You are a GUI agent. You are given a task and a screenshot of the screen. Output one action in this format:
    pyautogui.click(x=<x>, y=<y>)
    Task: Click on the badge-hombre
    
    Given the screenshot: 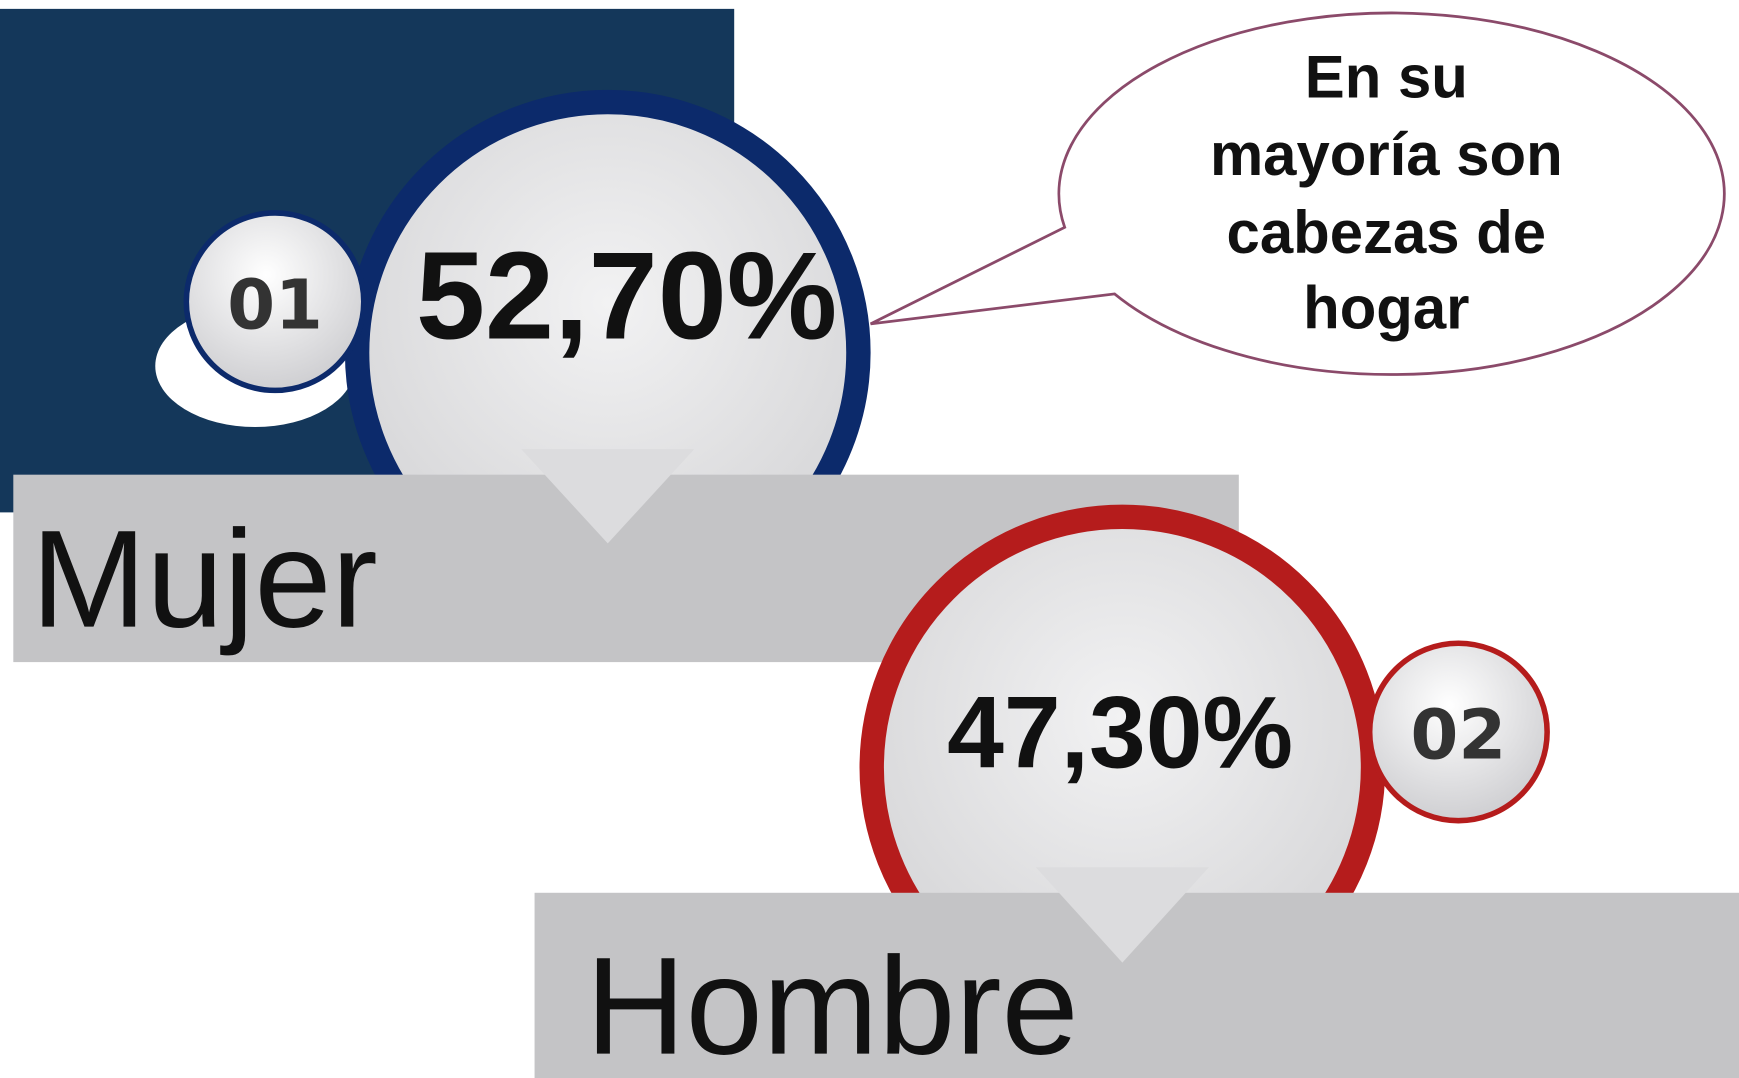 What is the action you would take?
    pyautogui.click(x=1458, y=732)
    